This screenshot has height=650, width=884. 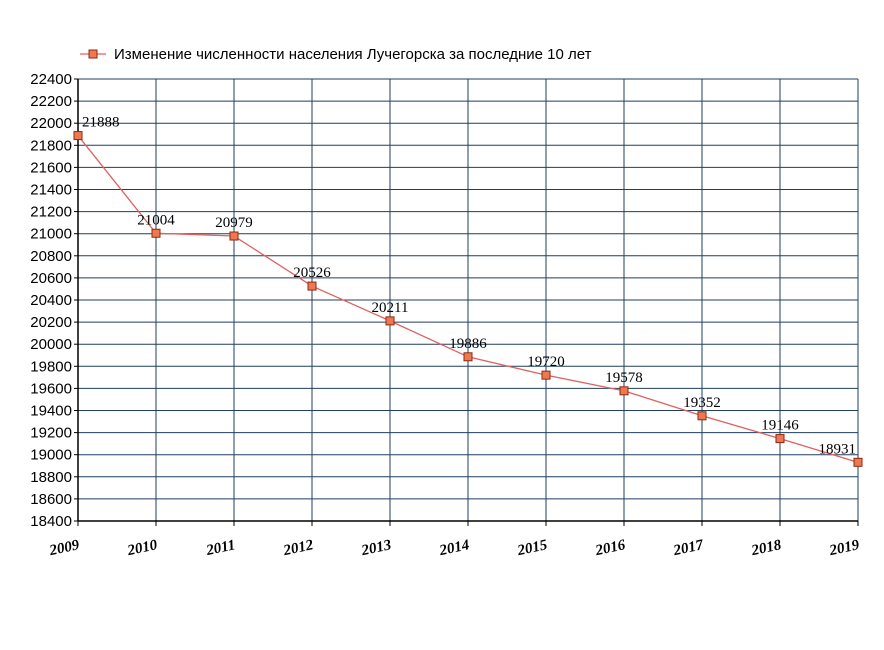 What do you see at coordinates (51, 499) in the screenshot?
I see `y-tick-label: 18600` at bounding box center [51, 499].